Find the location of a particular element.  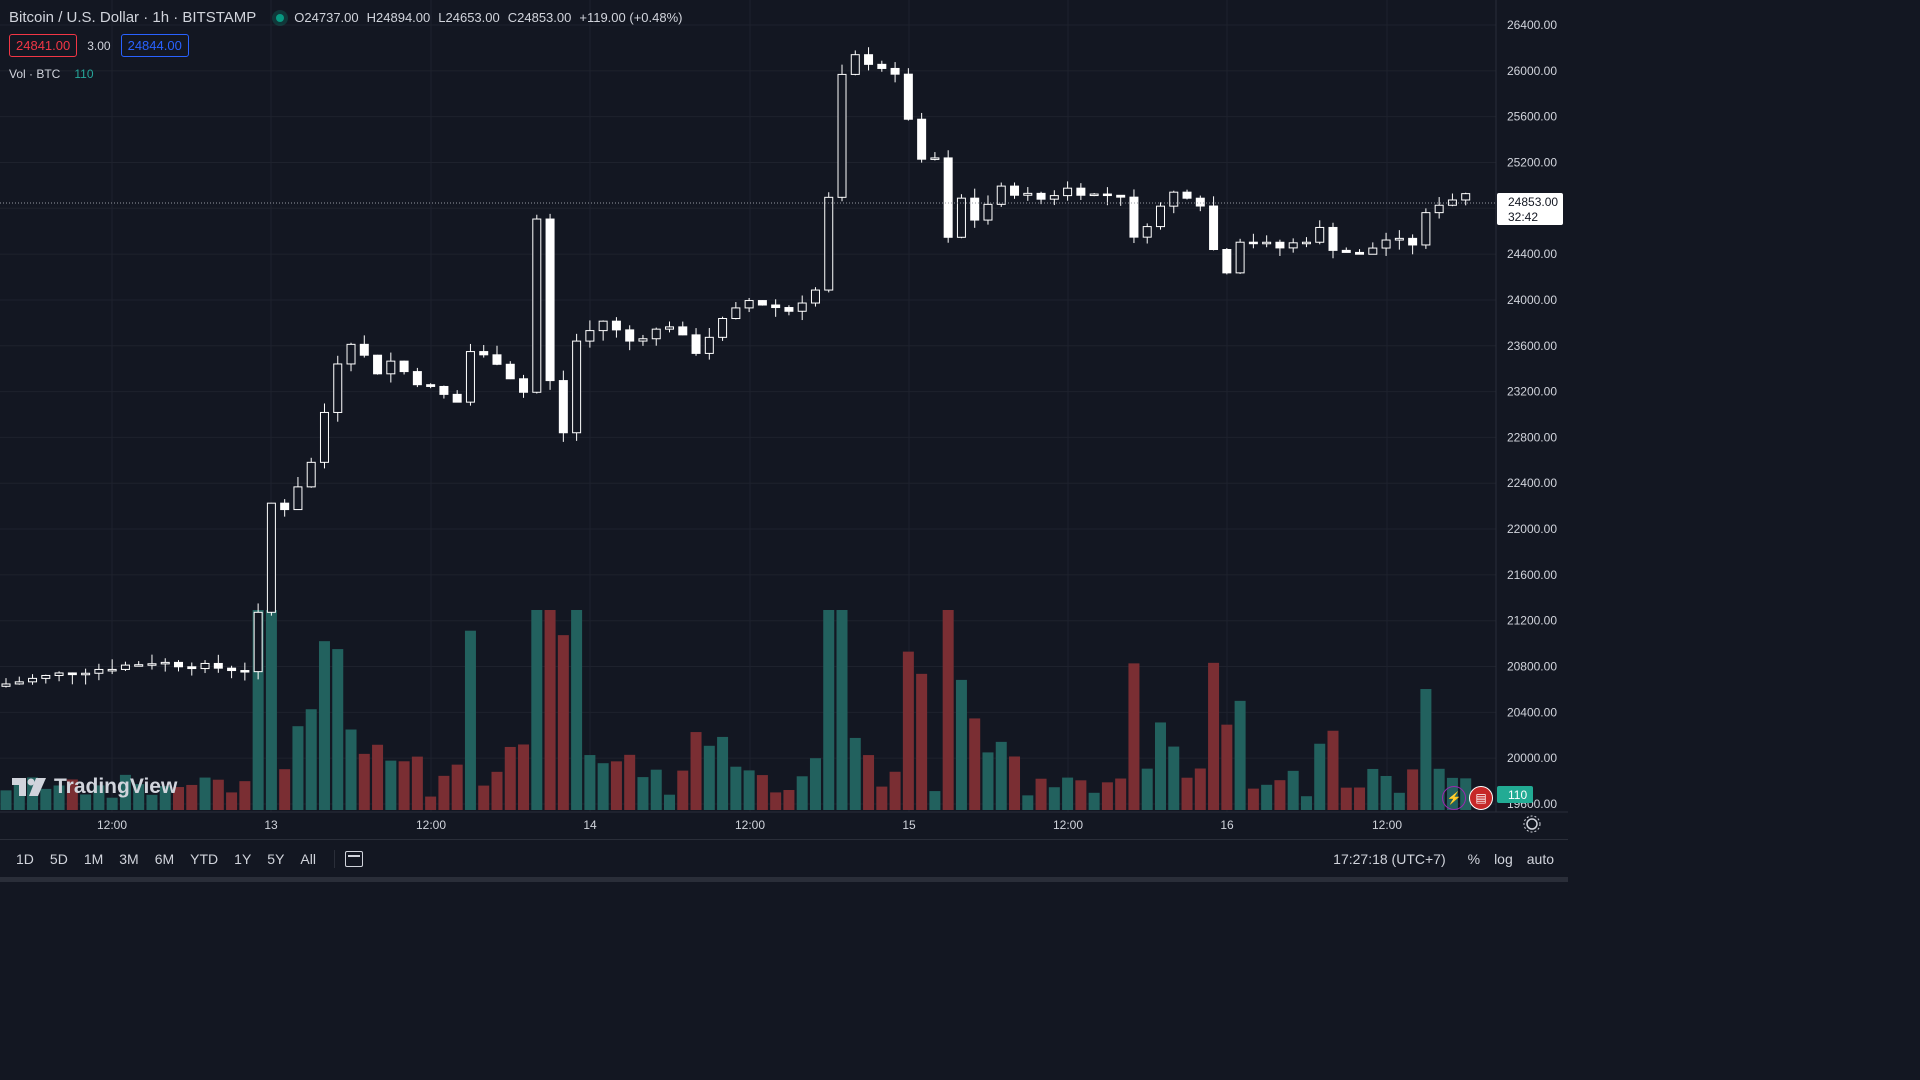

time-axis: 12:00 13 12:00 14 12:00 15 12:00 16 12:00 is located at coordinates (784, 821).